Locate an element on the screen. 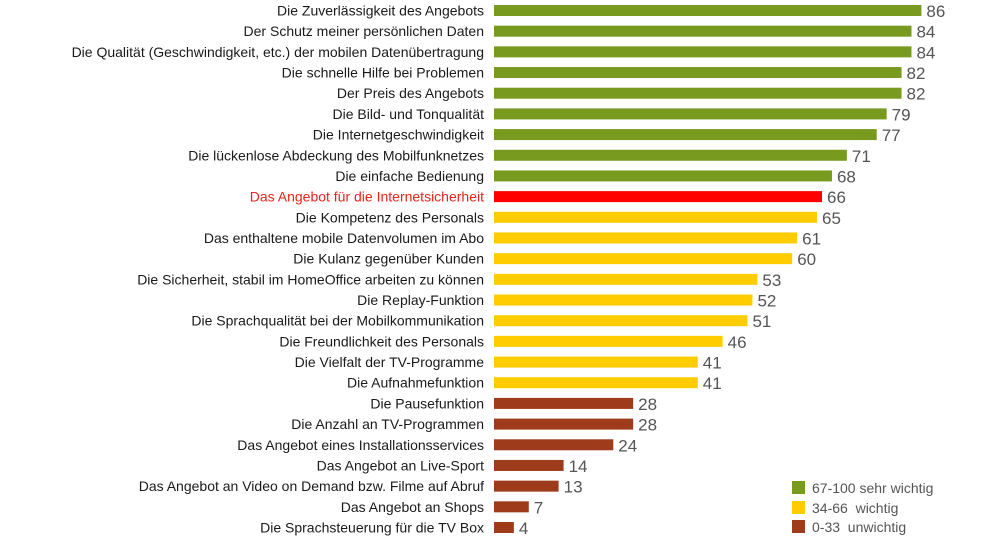  category-label-12: Die Kulanz gegenüber Kunden is located at coordinates (388, 259).